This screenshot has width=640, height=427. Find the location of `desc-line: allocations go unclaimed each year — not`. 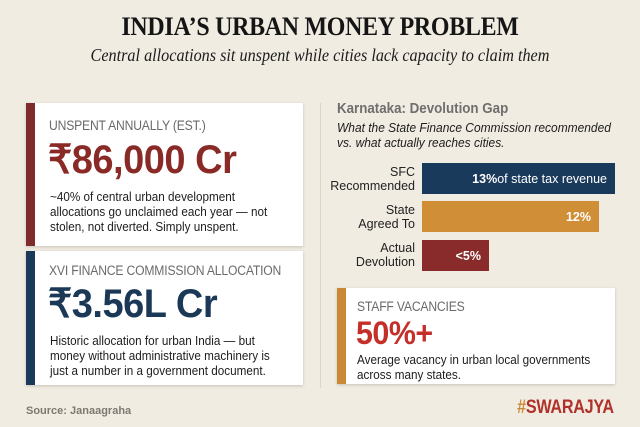

desc-line: allocations go unclaimed each year — not is located at coordinates (159, 211).